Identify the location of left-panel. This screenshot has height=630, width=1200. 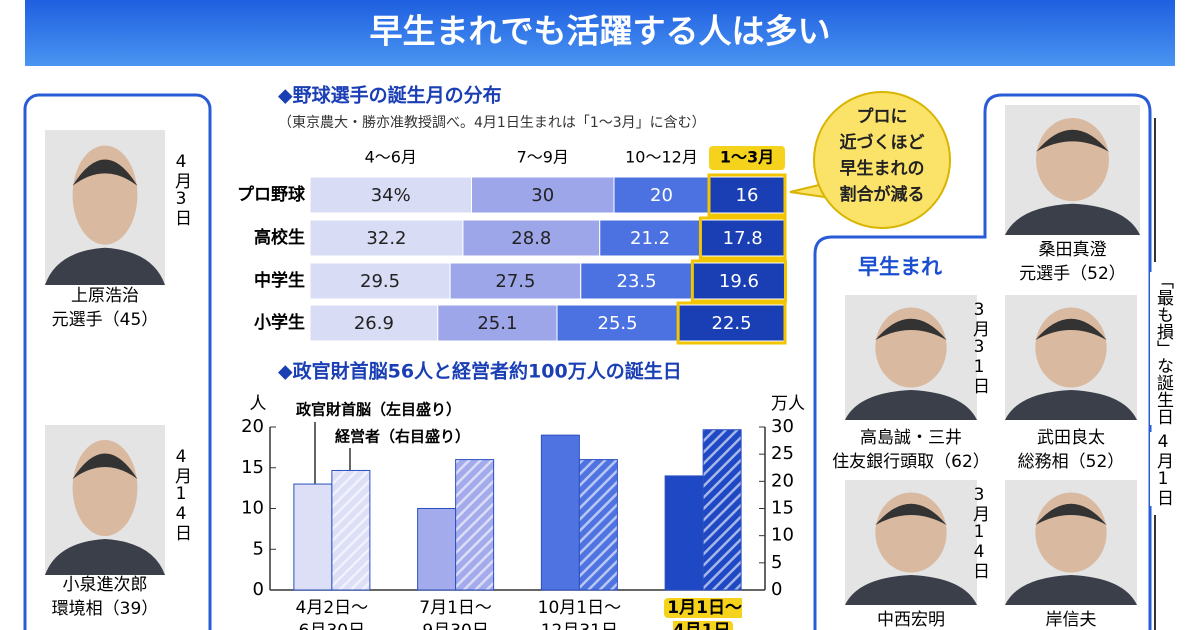
(117, 361).